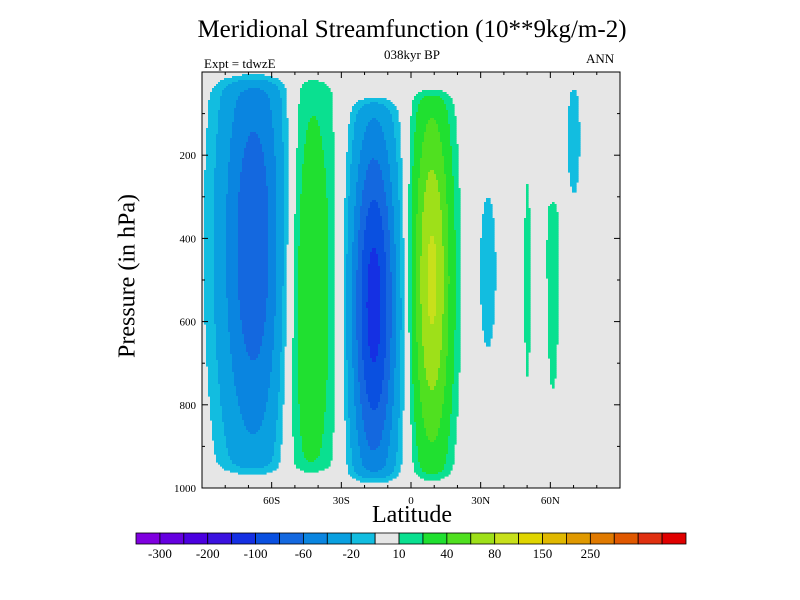  I want to click on colorbar-swatch, so click(172, 538).